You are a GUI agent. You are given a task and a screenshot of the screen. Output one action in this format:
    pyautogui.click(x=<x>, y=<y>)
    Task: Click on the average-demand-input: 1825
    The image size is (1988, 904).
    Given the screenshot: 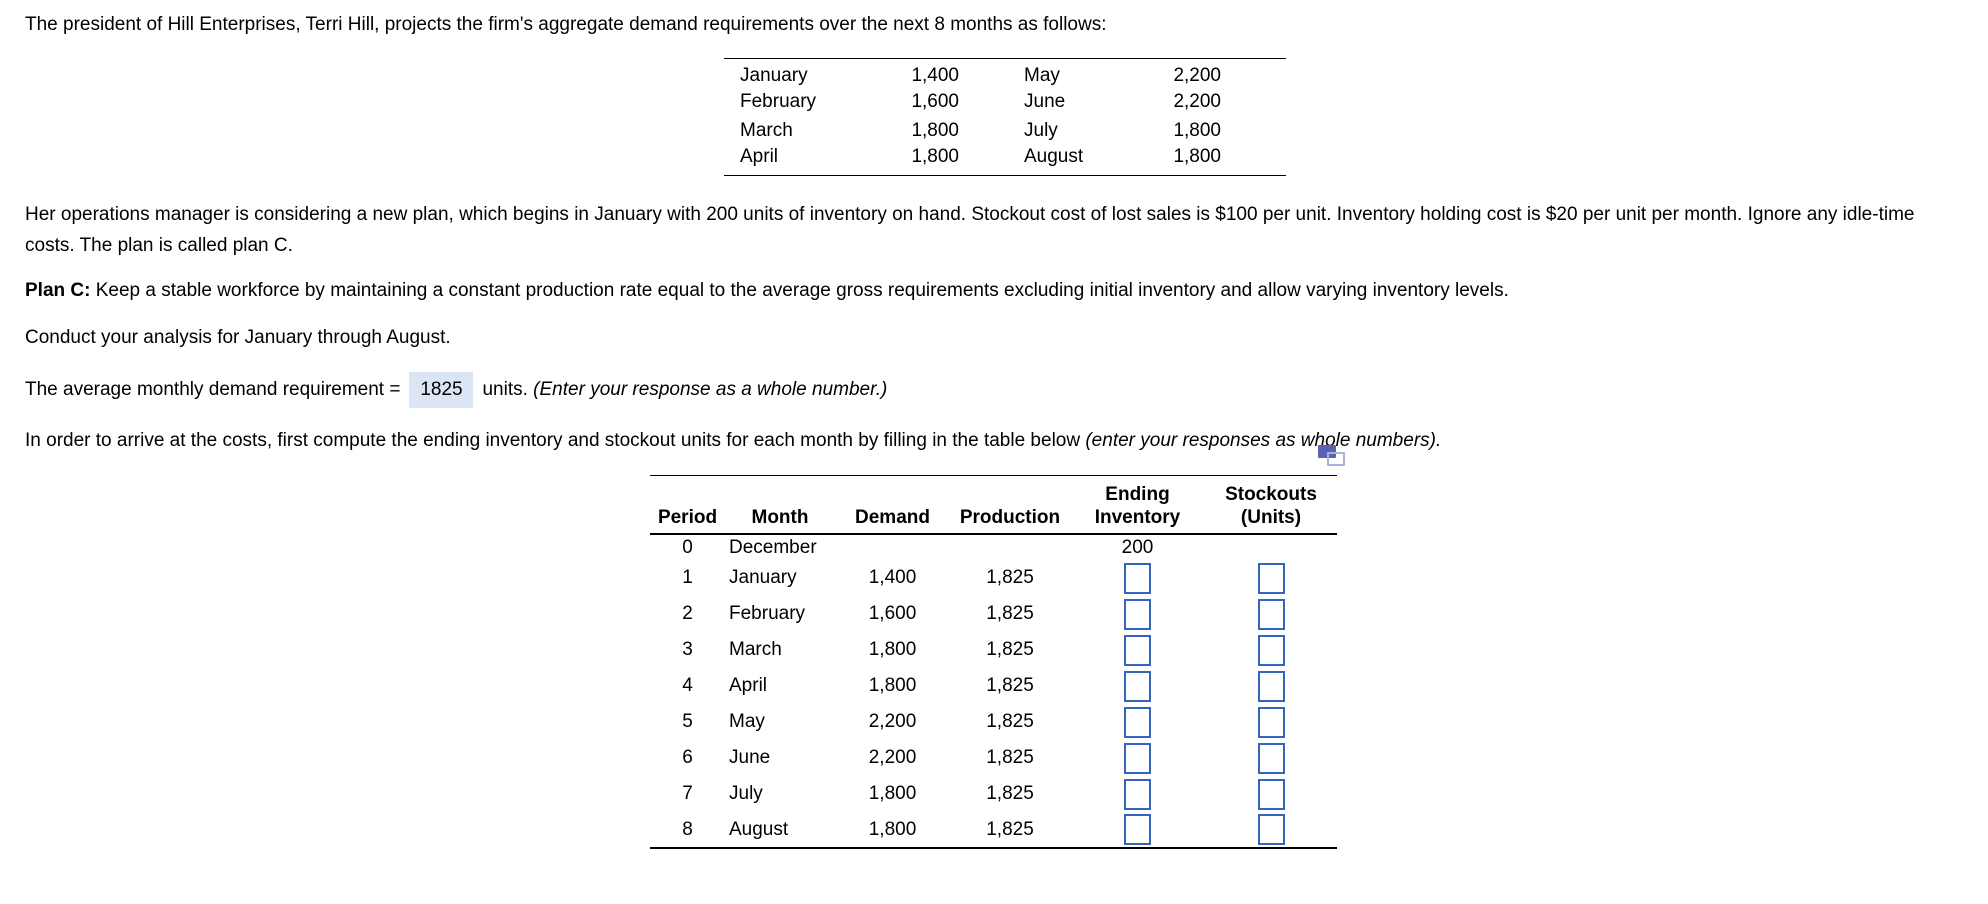 What is the action you would take?
    pyautogui.click(x=441, y=390)
    